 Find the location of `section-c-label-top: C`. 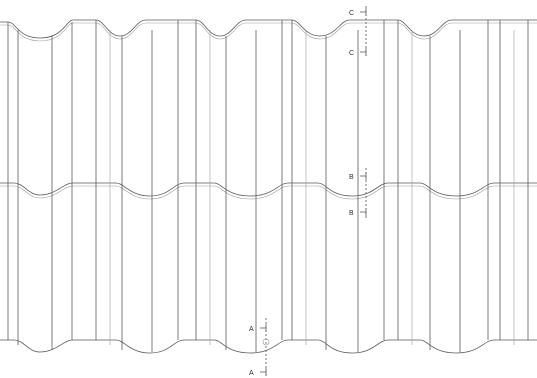

section-c-label-top: C is located at coordinates (351, 13).